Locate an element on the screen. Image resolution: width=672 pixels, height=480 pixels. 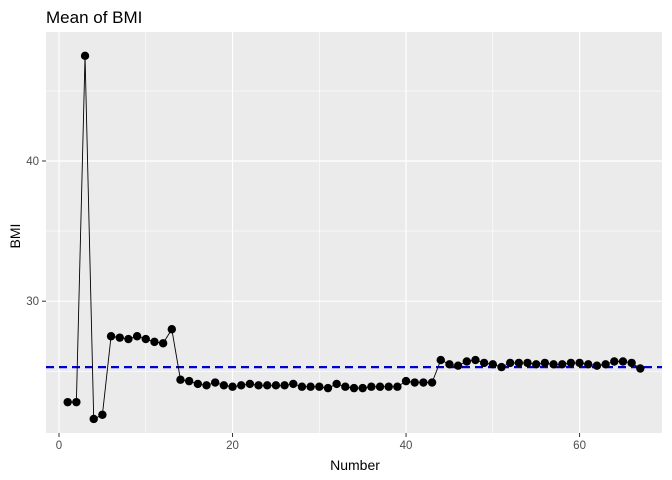
chart-title: Mean of BMI is located at coordinates (94, 17).